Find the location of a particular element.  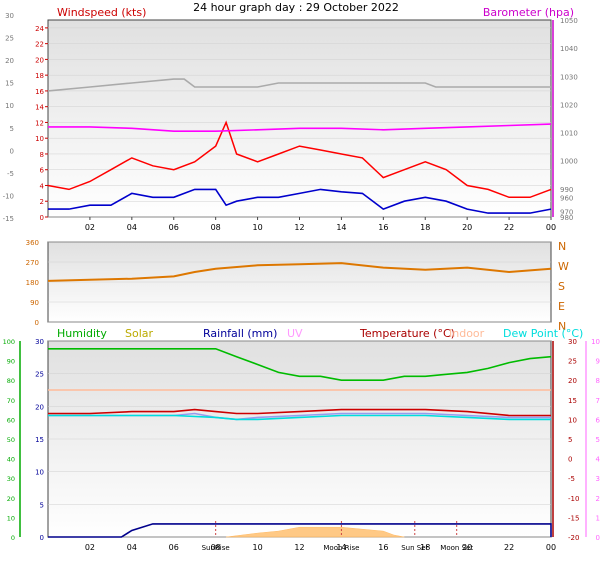

humidity-ytick: 30 is located at coordinates (11, 479).